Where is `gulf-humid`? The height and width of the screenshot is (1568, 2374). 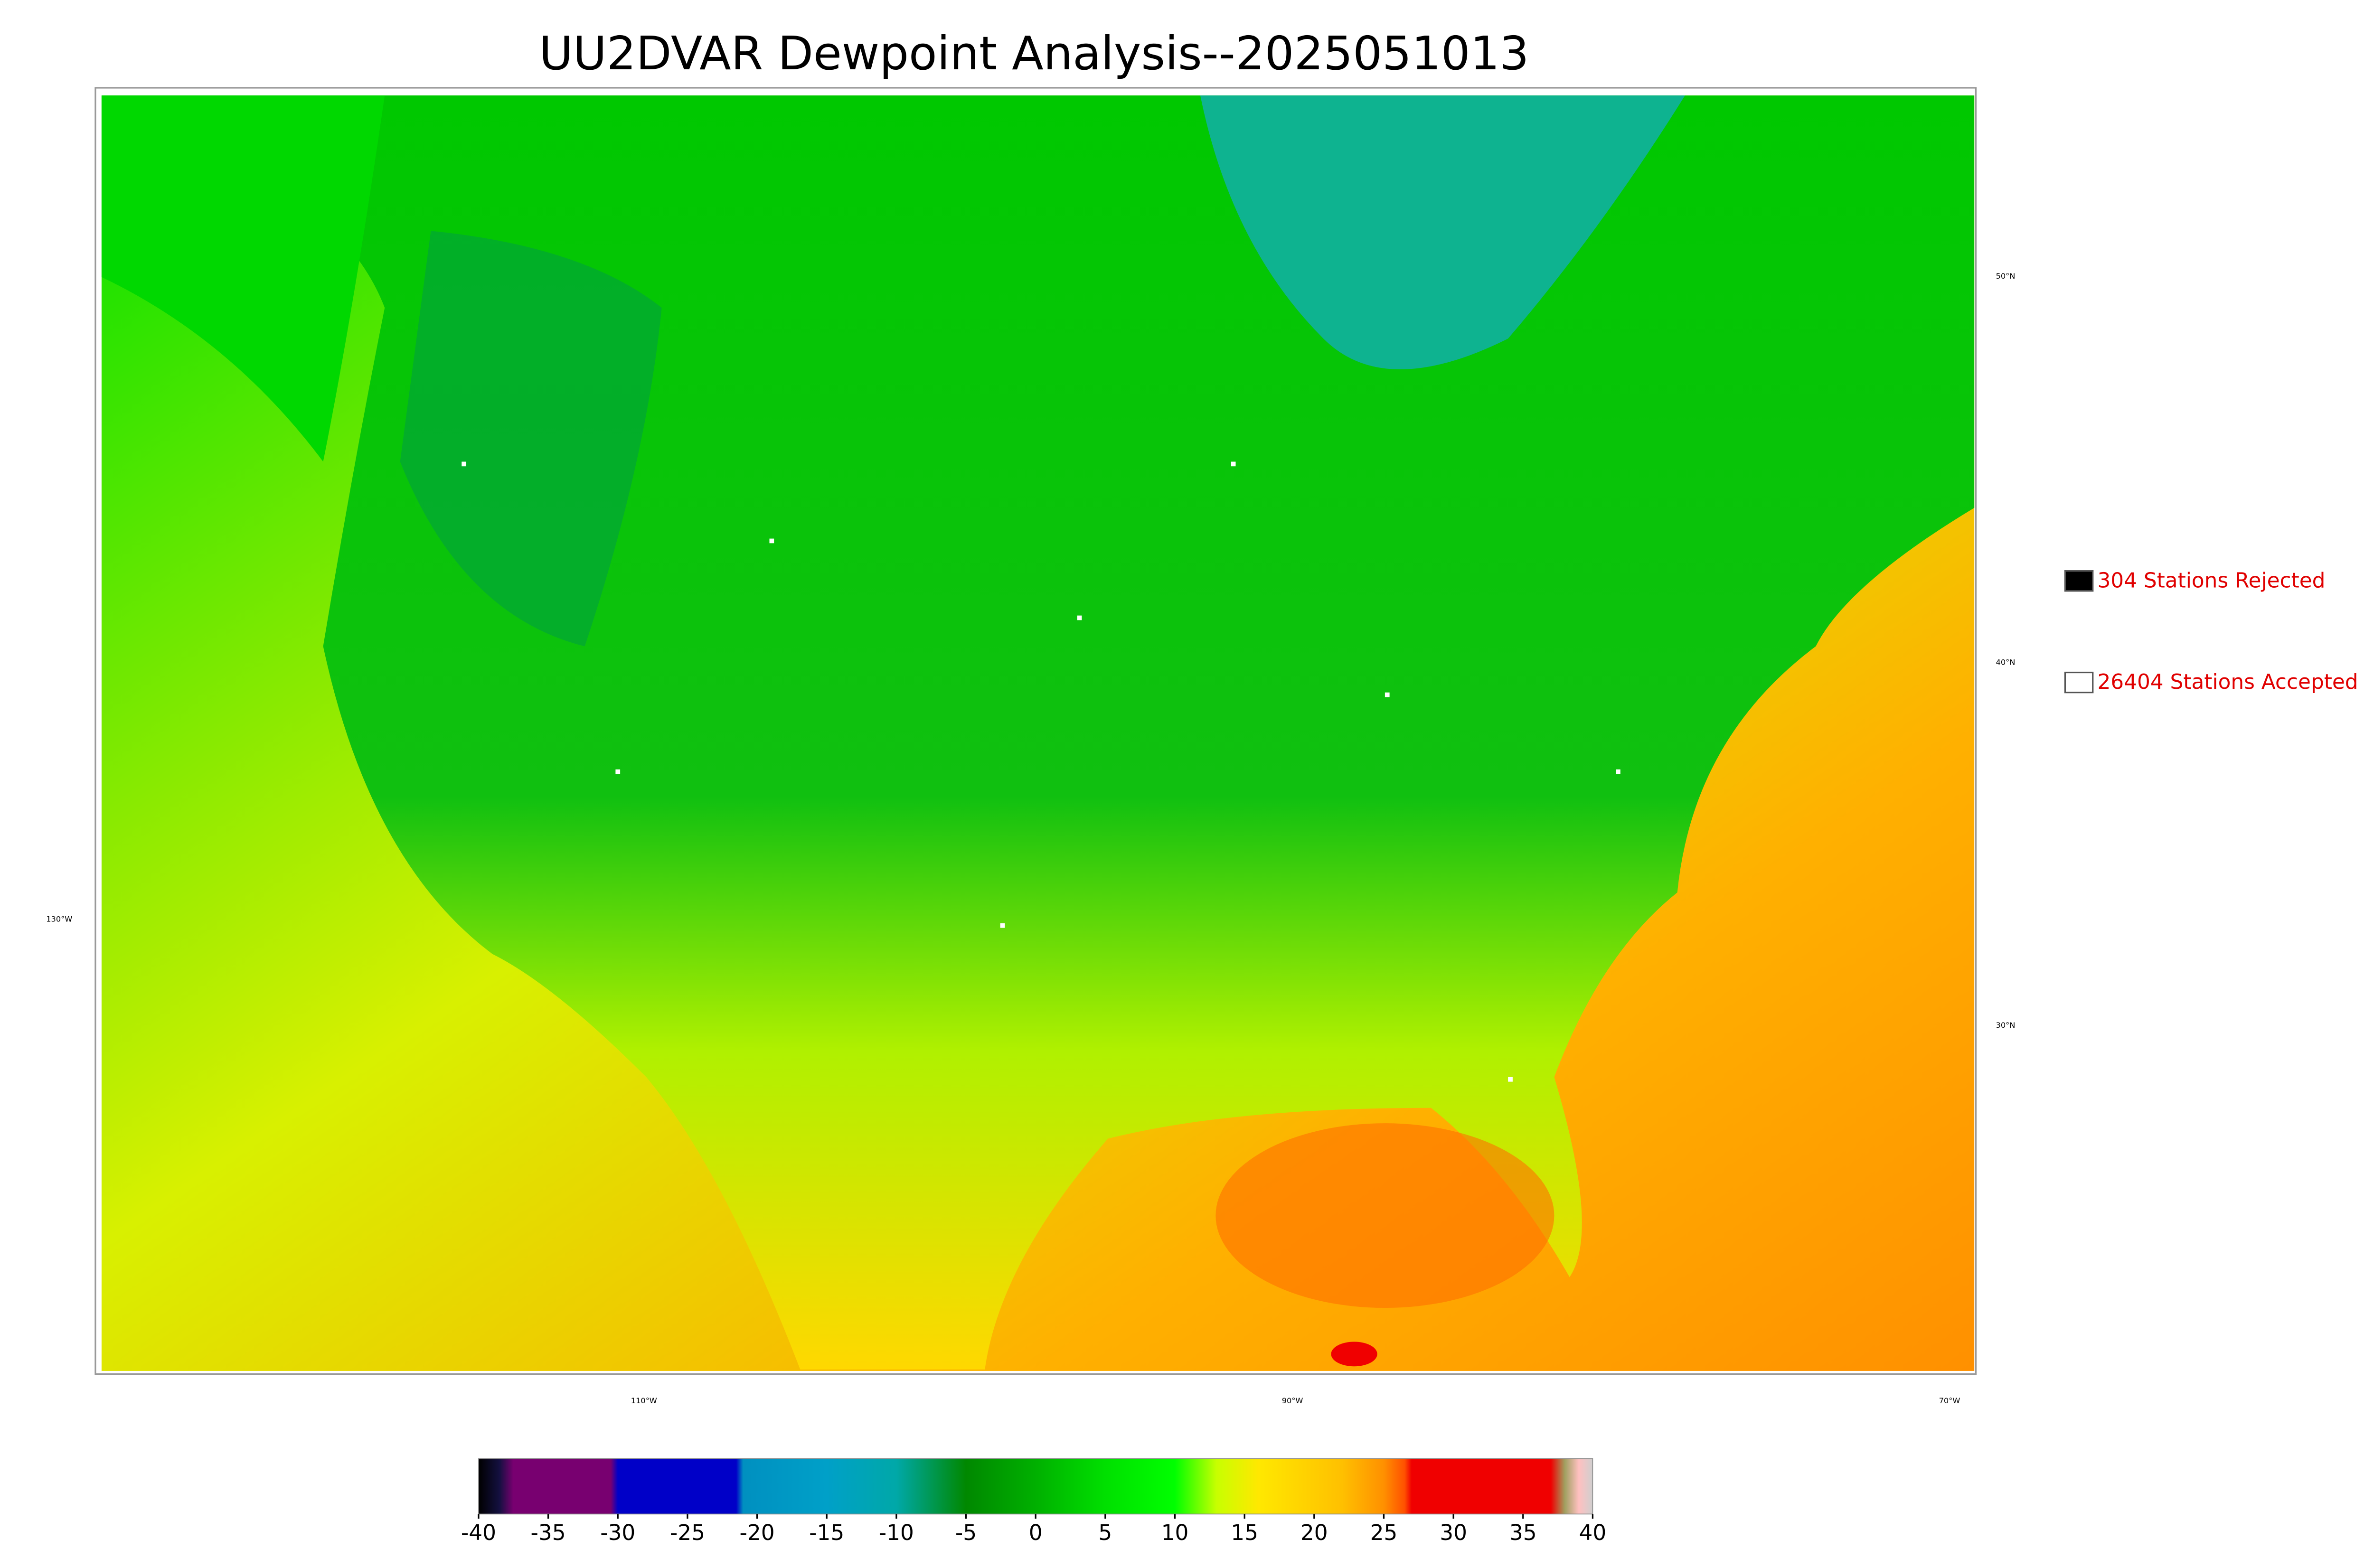 gulf-humid is located at coordinates (1384, 1216).